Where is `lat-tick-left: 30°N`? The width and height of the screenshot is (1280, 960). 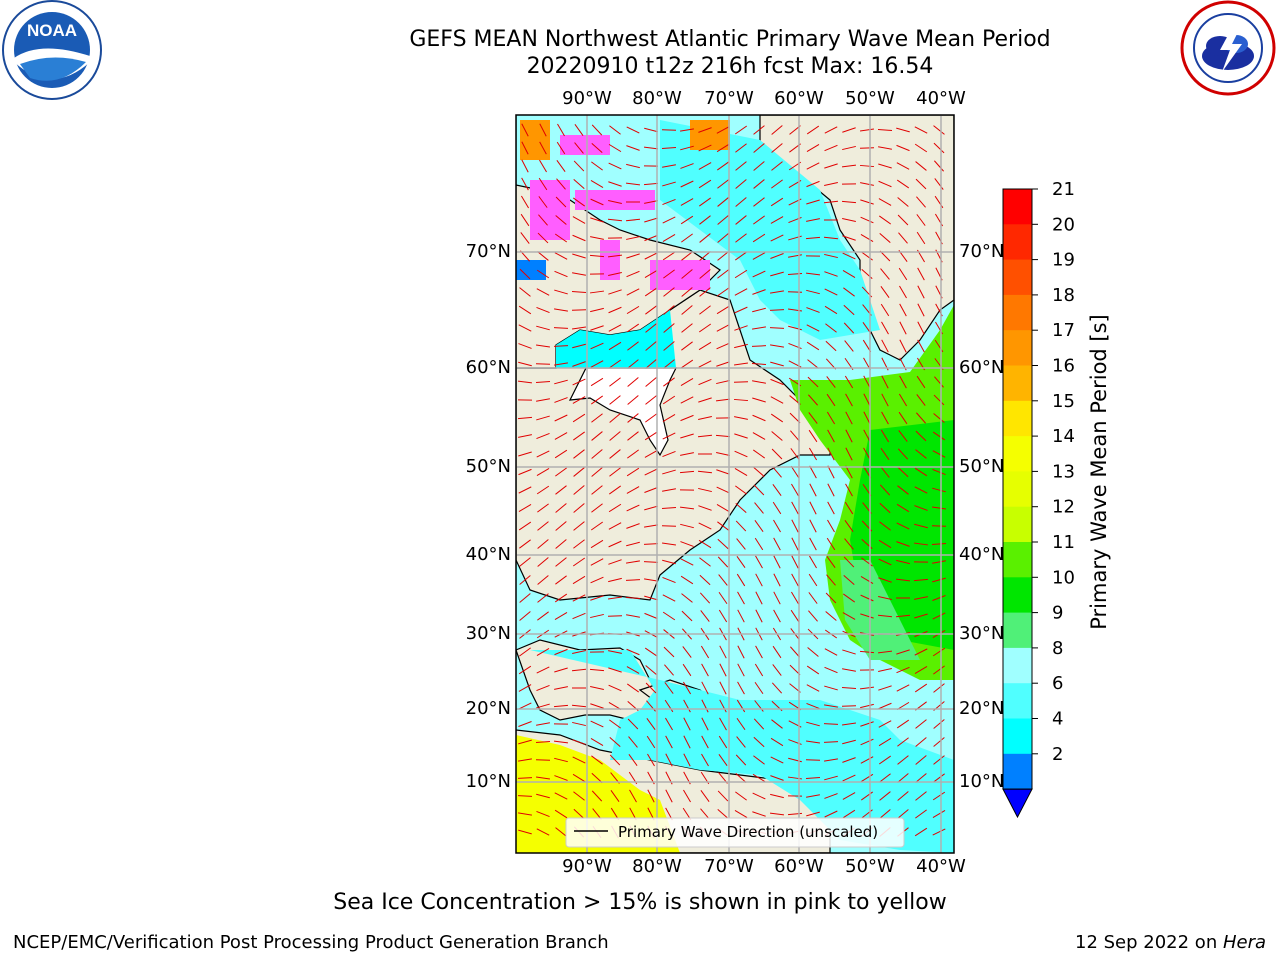 lat-tick-left: 30°N is located at coordinates (488, 633).